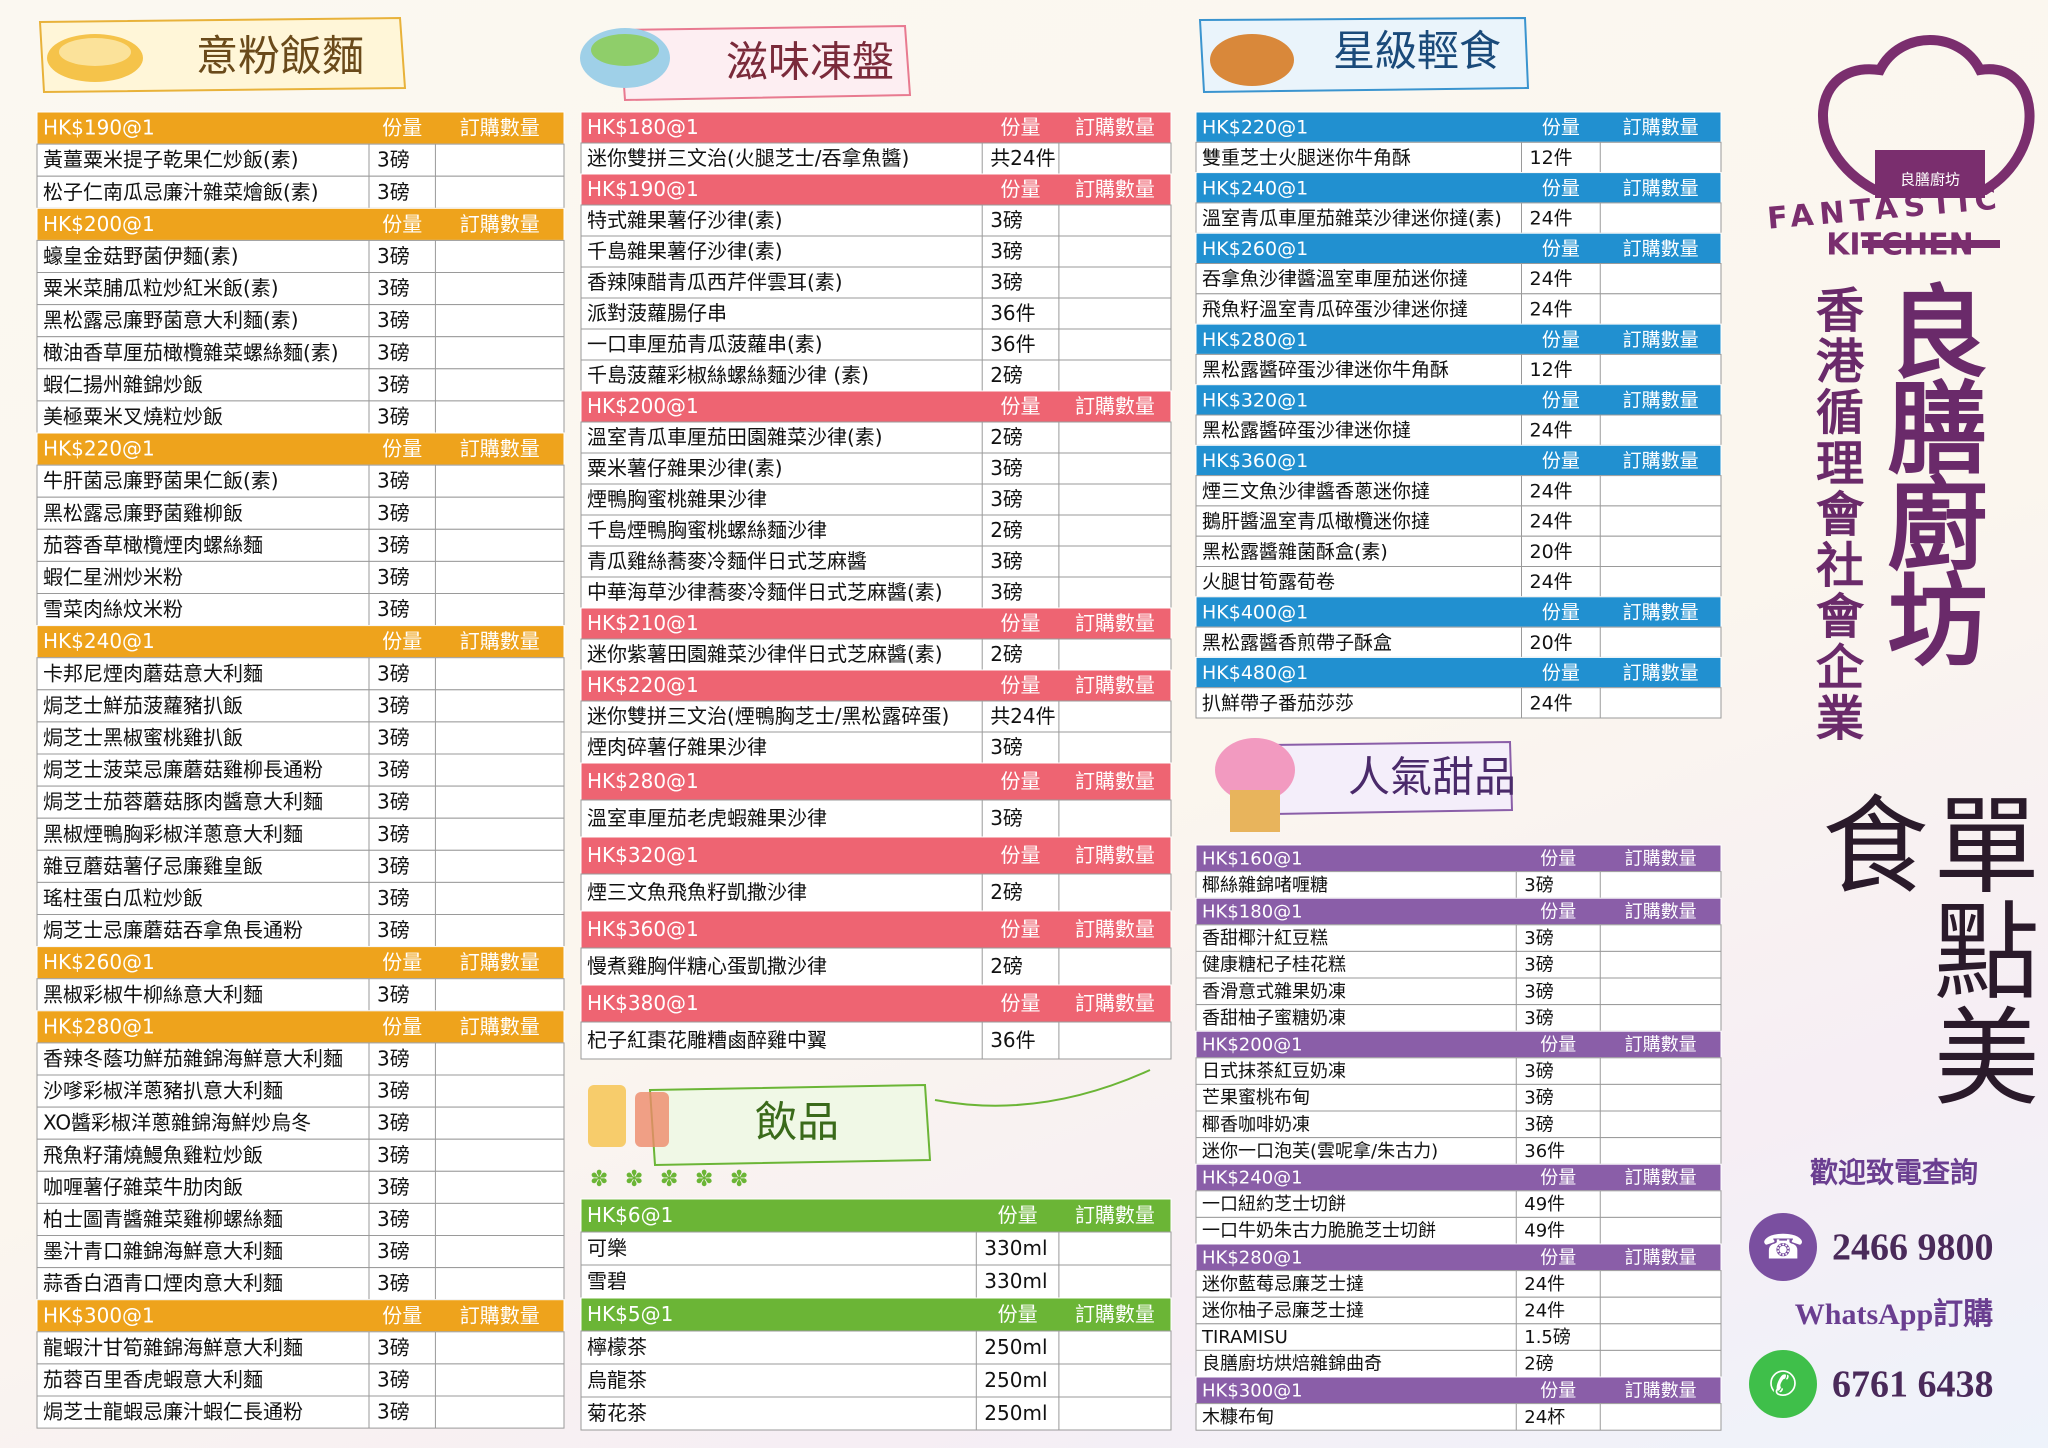 This screenshot has width=2048, height=1448. What do you see at coordinates (697, 892) in the screenshot?
I see `item-name: 煙三文魚飛魚籽凱撒沙律` at bounding box center [697, 892].